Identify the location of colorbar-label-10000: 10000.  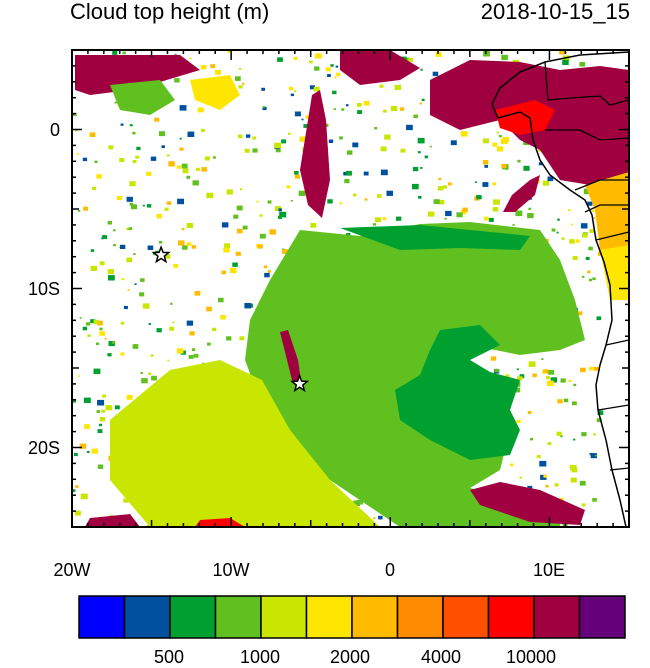
(531, 657).